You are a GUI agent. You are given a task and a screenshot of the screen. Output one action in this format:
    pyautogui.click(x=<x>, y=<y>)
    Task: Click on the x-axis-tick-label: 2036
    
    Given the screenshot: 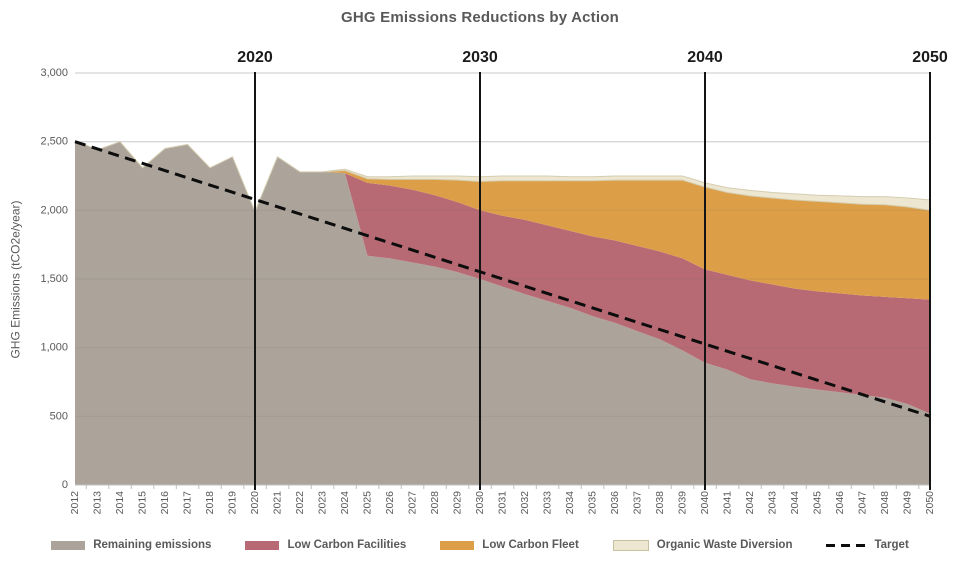 What is the action you would take?
    pyautogui.click(x=615, y=503)
    